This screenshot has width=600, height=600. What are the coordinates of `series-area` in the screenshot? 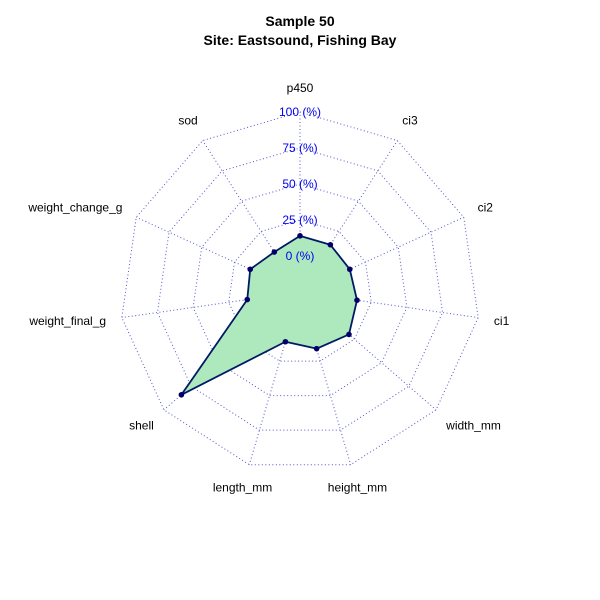 It's located at (269, 315).